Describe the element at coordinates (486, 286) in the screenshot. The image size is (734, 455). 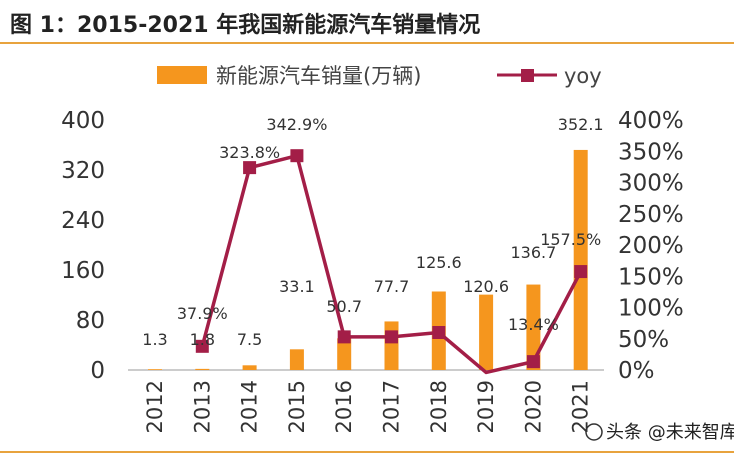
I see `bar-value-label: 120.6` at that location.